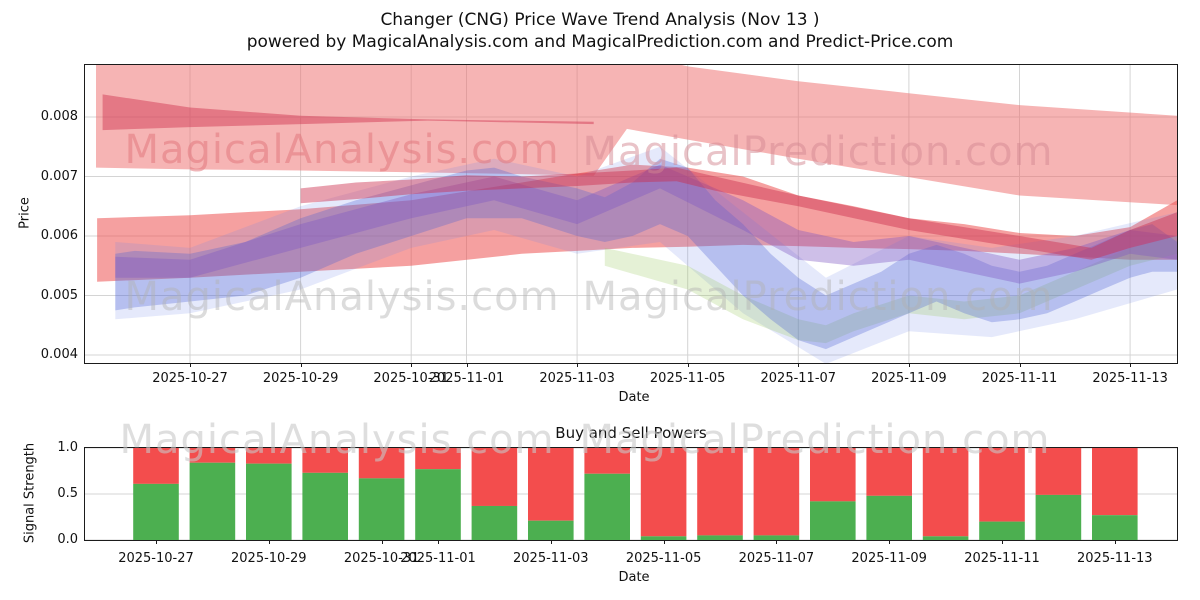  What do you see at coordinates (738, 213) in the screenshot?
I see `dark-red-trend-ribbon` at bounding box center [738, 213].